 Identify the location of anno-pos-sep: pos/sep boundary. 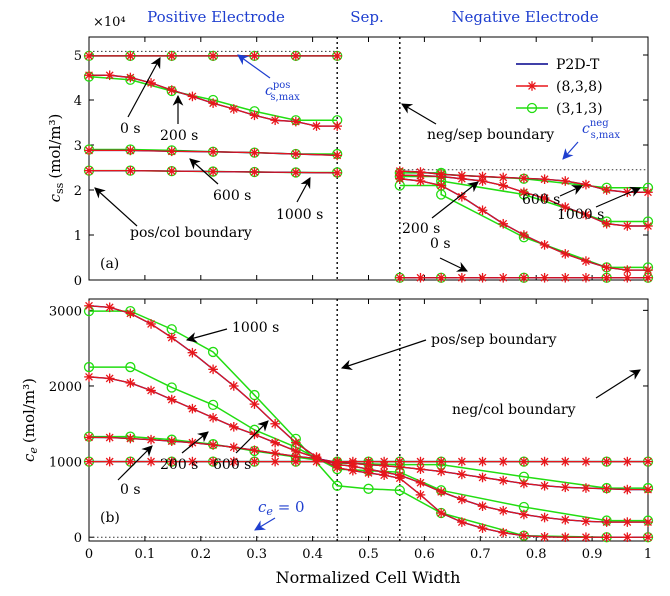
(494, 340).